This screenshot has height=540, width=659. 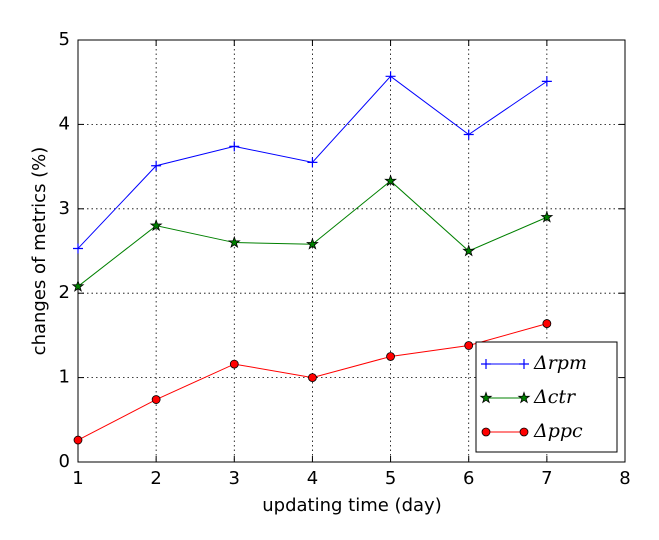 I want to click on legend-label: Δppc, so click(x=558, y=431).